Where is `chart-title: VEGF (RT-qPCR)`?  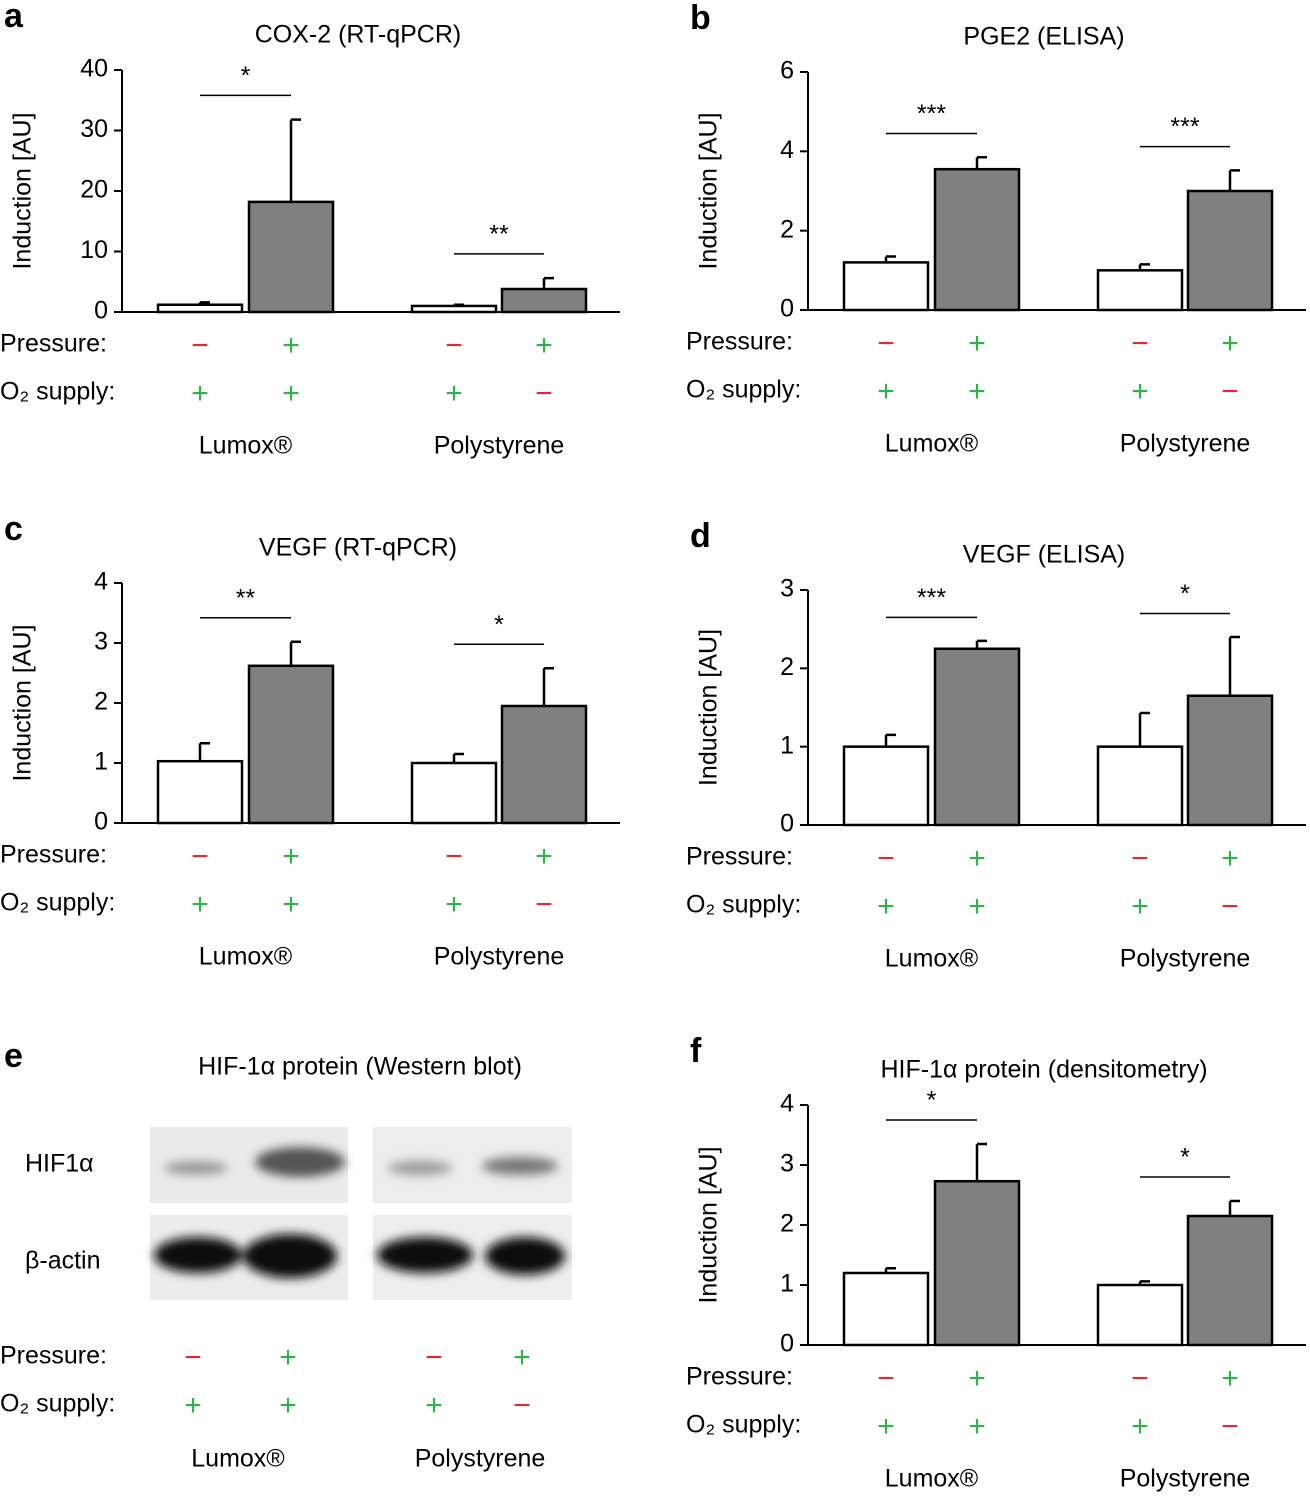 chart-title: VEGF (RT-qPCR) is located at coordinates (358, 548).